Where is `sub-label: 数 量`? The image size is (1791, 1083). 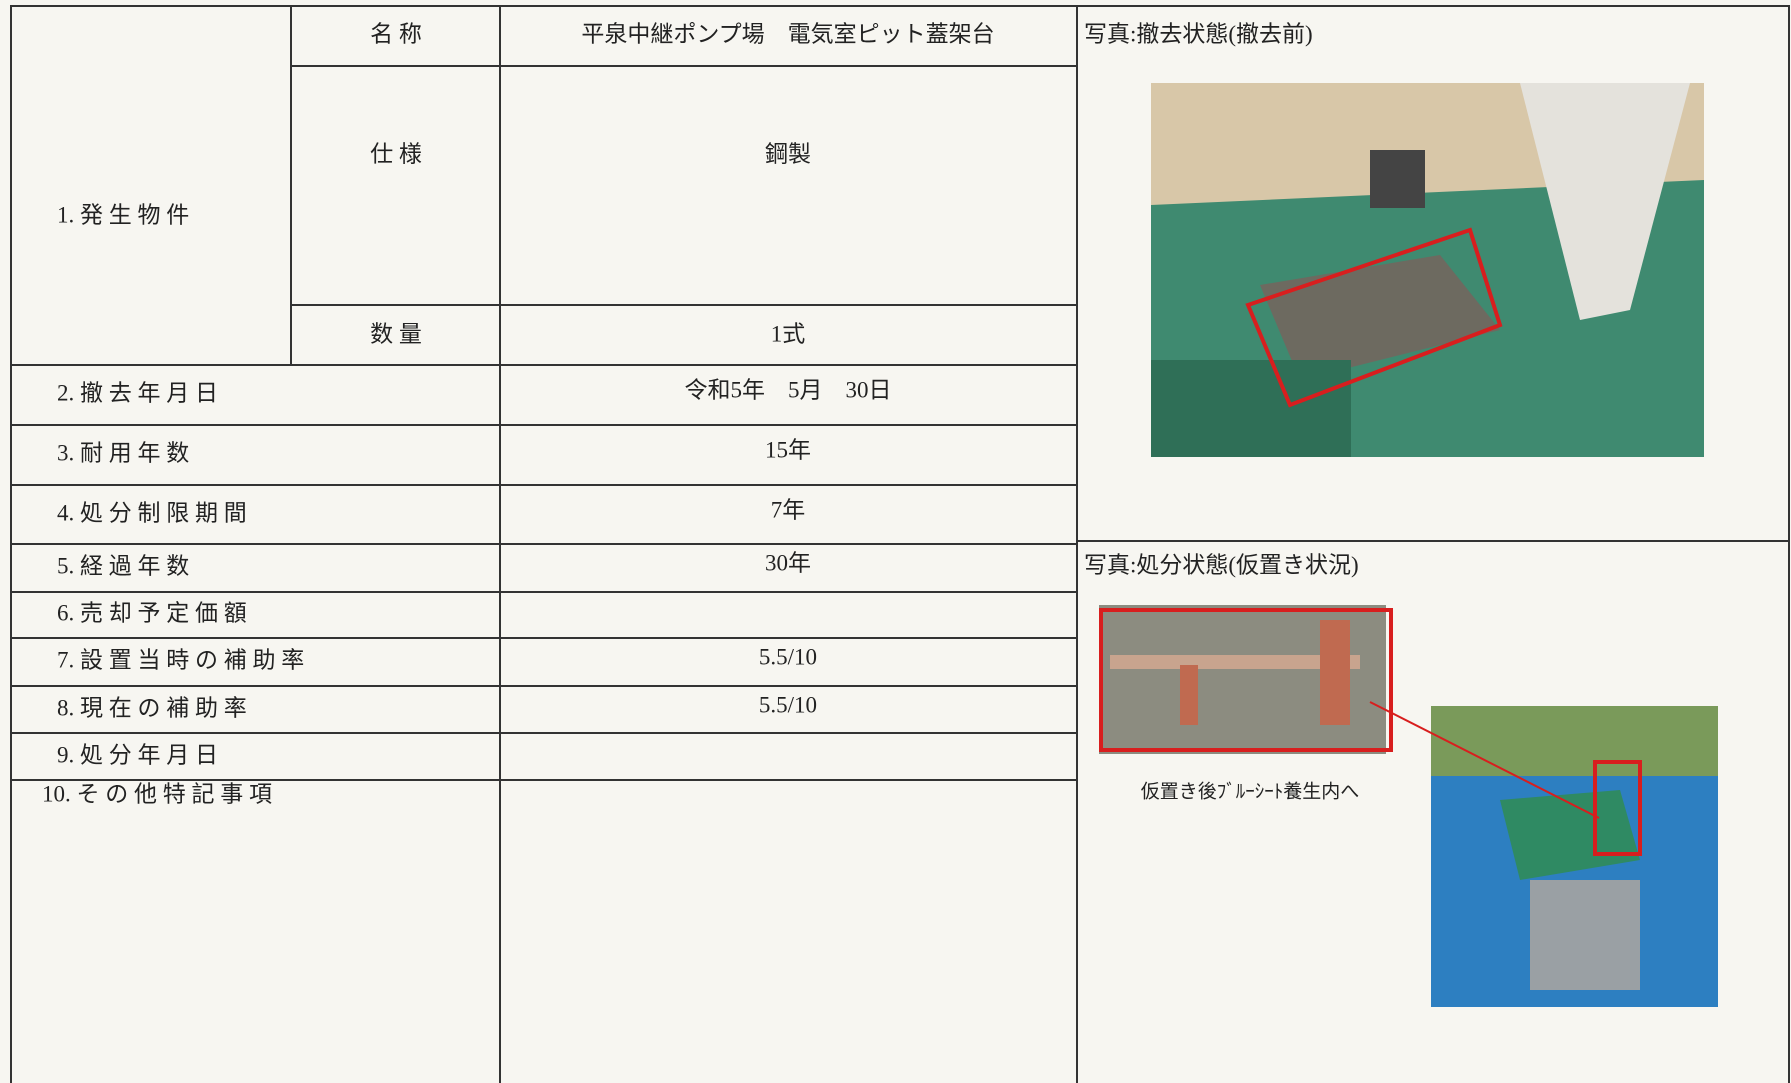 sub-label: 数 量 is located at coordinates (396, 333).